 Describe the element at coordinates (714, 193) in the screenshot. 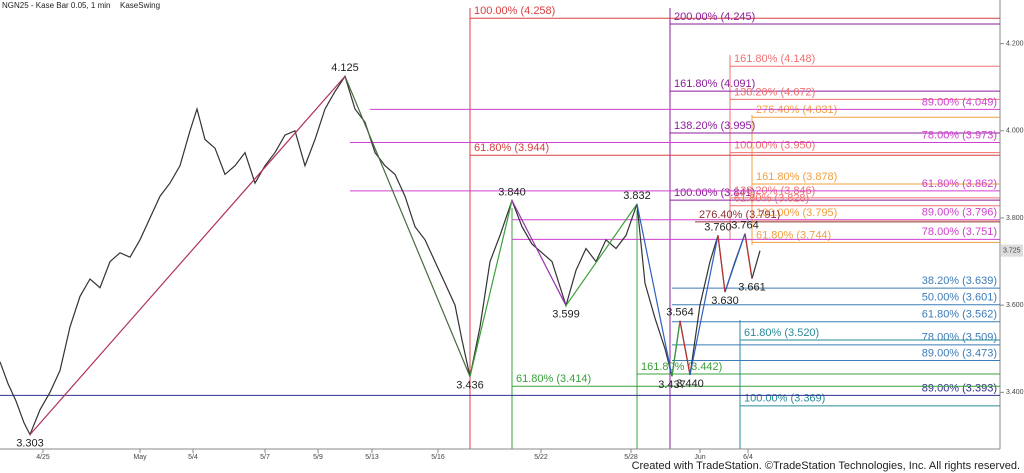

I see `fib-label: 100.00% (3.841)` at that location.